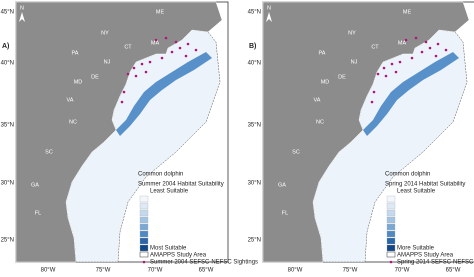 This screenshot has height=277, width=474. What do you see at coordinates (5, 46) in the screenshot?
I see `panel-label: A)` at bounding box center [5, 46].